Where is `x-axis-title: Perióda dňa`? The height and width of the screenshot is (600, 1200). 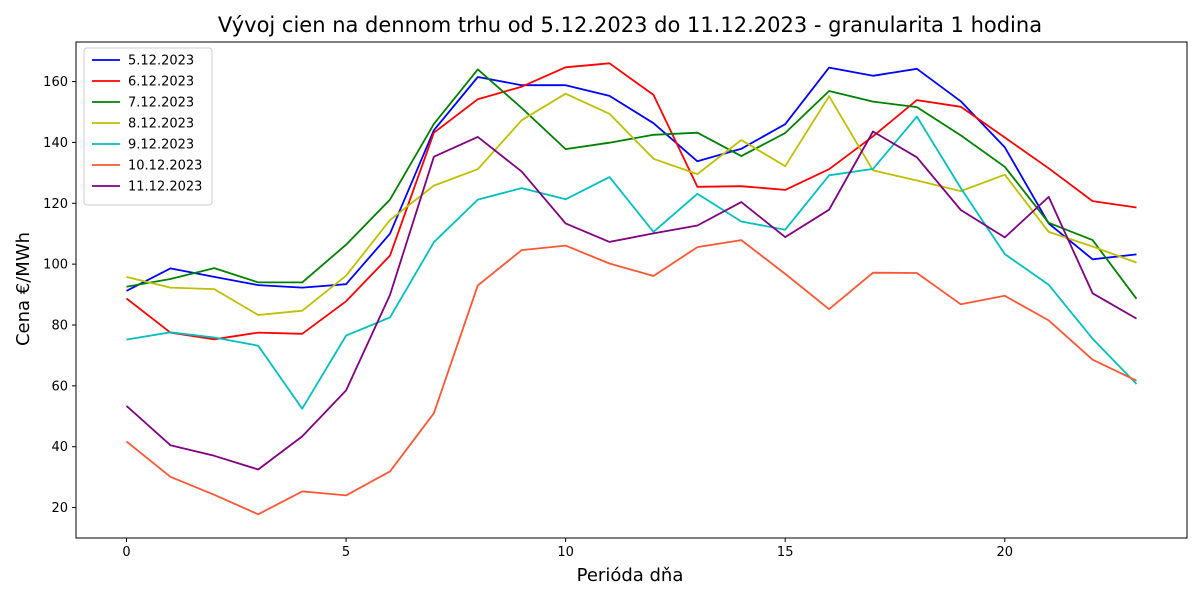 x-axis-title: Perióda dňa is located at coordinates (630, 575).